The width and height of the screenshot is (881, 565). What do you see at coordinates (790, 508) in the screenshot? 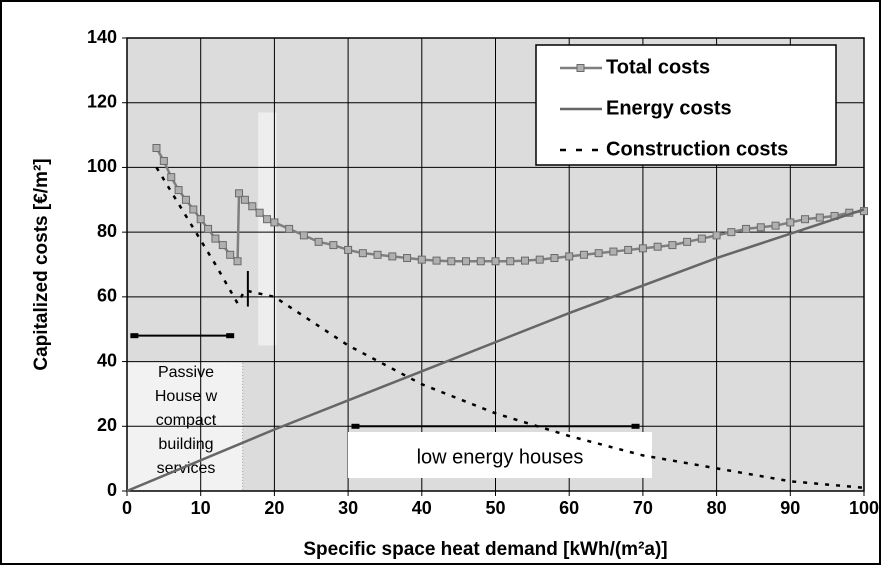
I see `x-tick-label: 90` at bounding box center [790, 508].